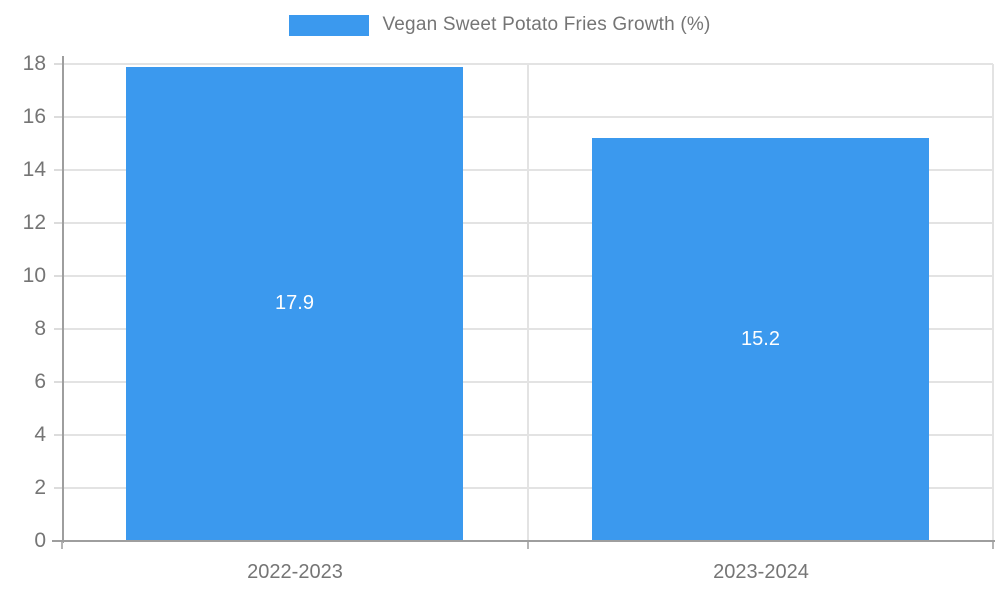 The width and height of the screenshot is (1000, 600). Describe the element at coordinates (40, 540) in the screenshot. I see `y-tick-label: 0` at that location.